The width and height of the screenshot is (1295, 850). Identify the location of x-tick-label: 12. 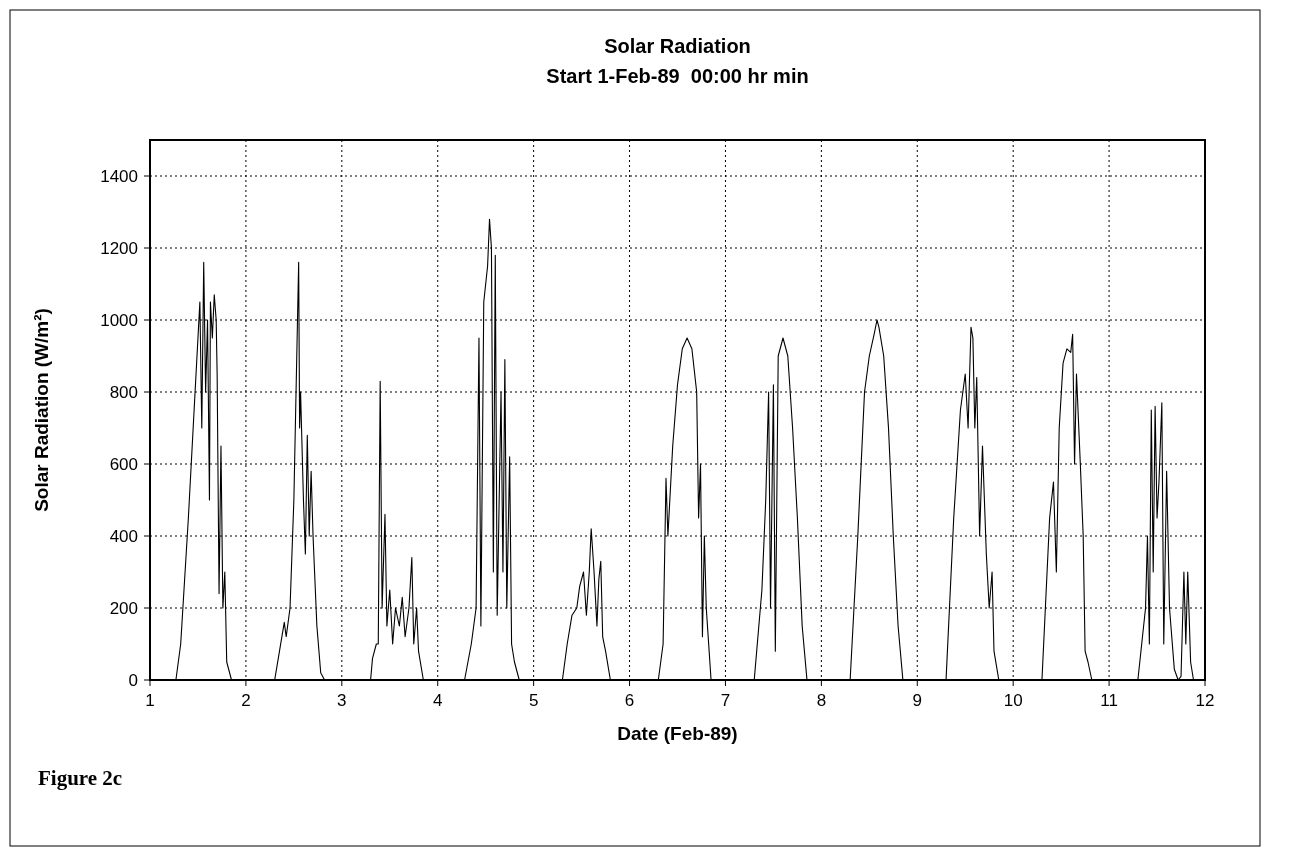
(1205, 700).